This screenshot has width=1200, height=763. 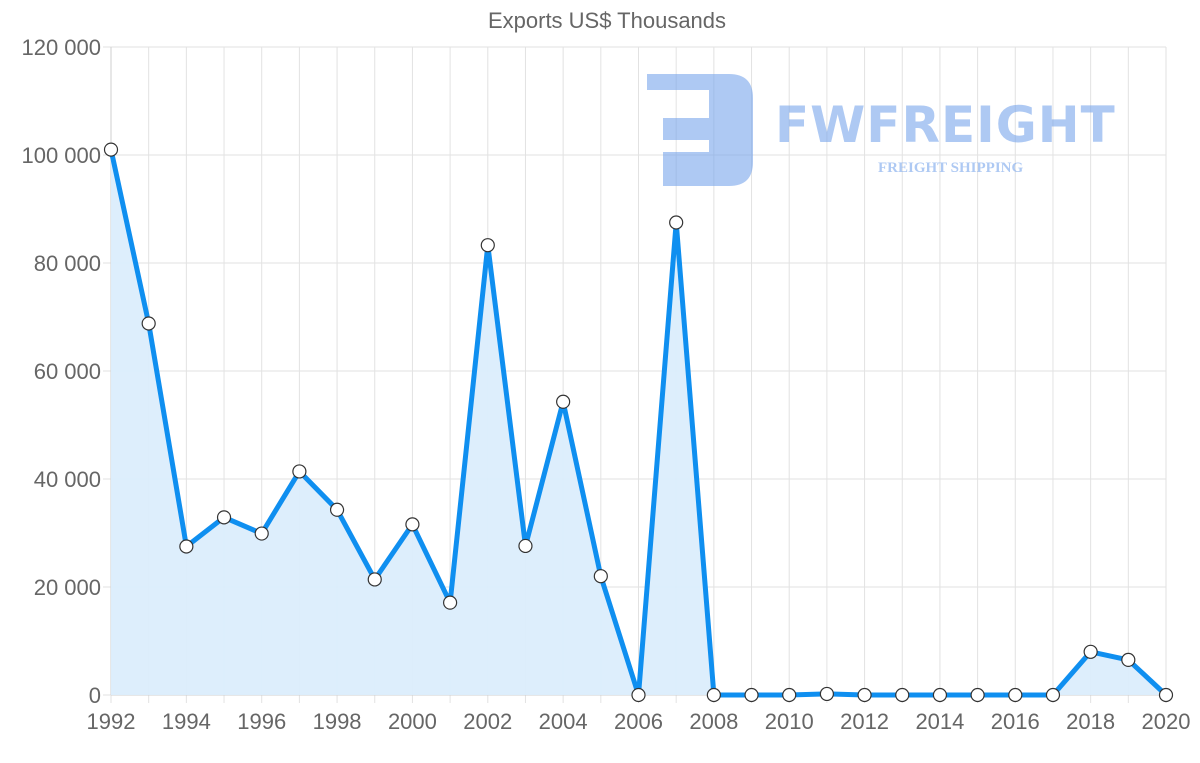 What do you see at coordinates (61, 47) in the screenshot?
I see `y-tick-label: 120 000` at bounding box center [61, 47].